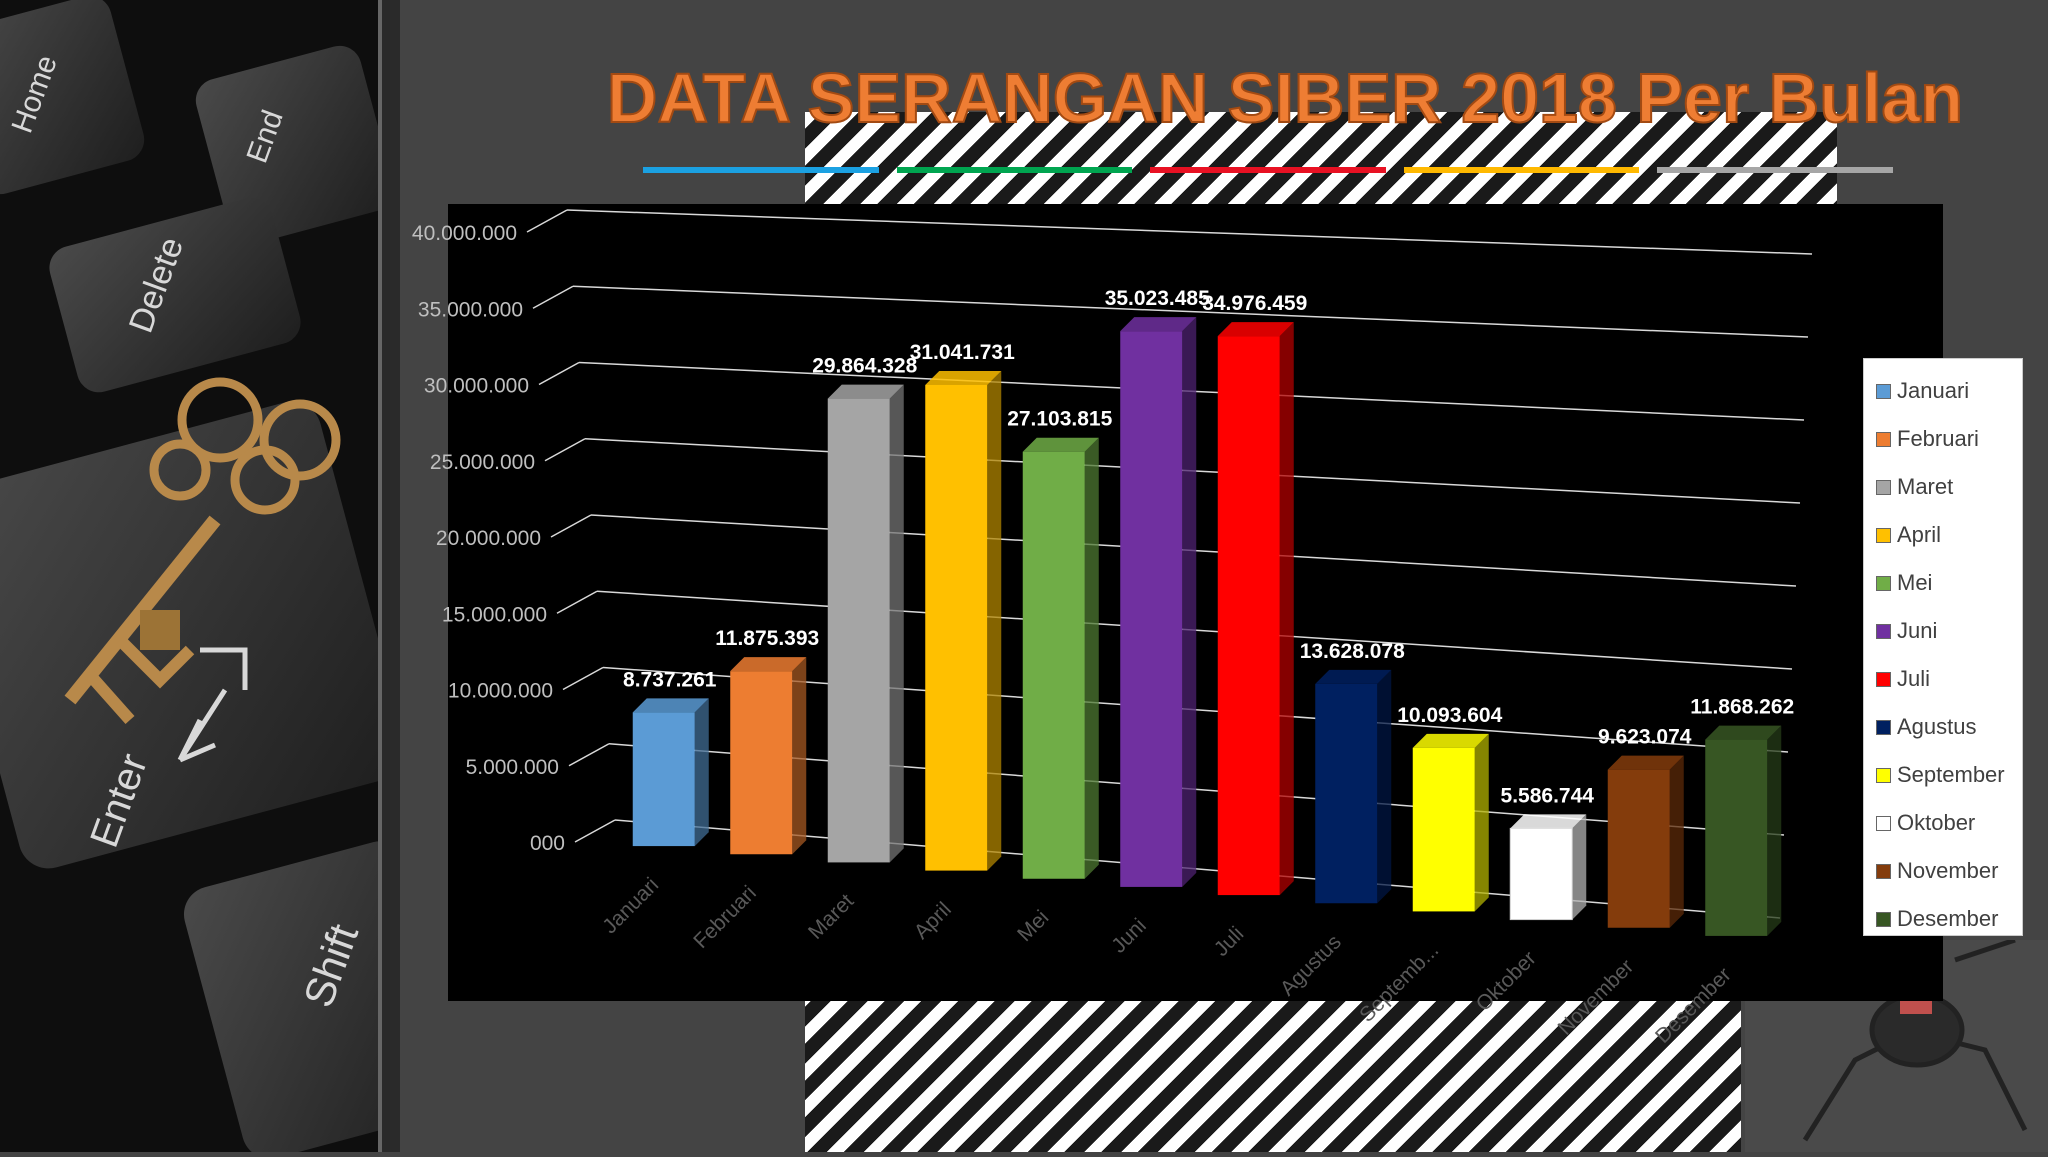 The image size is (2048, 1157). I want to click on legend-label: September, so click(1951, 774).